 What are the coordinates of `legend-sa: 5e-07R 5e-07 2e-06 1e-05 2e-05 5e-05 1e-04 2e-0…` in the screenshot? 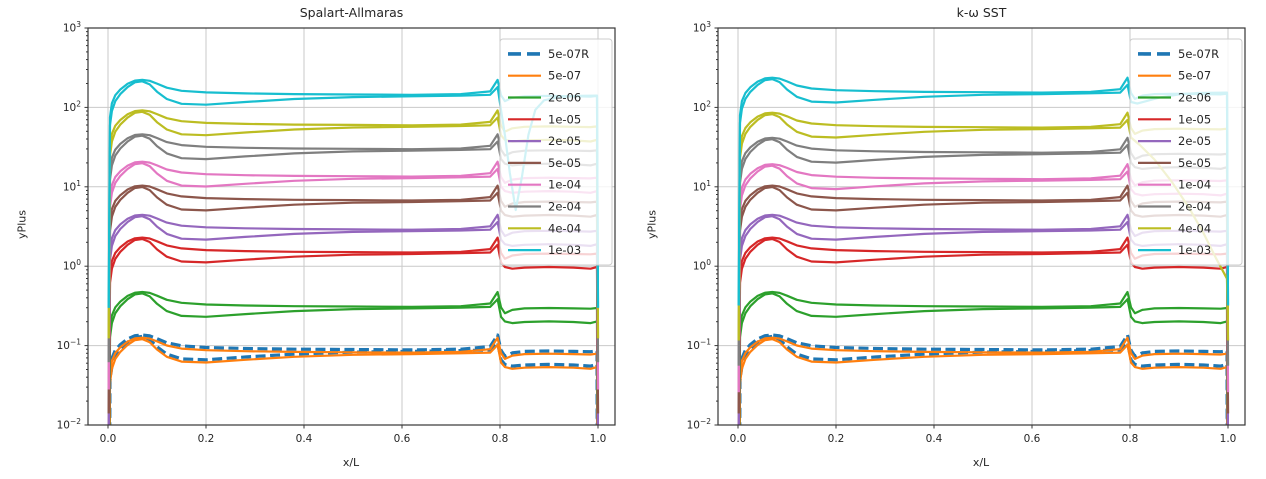 It's located at (556, 152).